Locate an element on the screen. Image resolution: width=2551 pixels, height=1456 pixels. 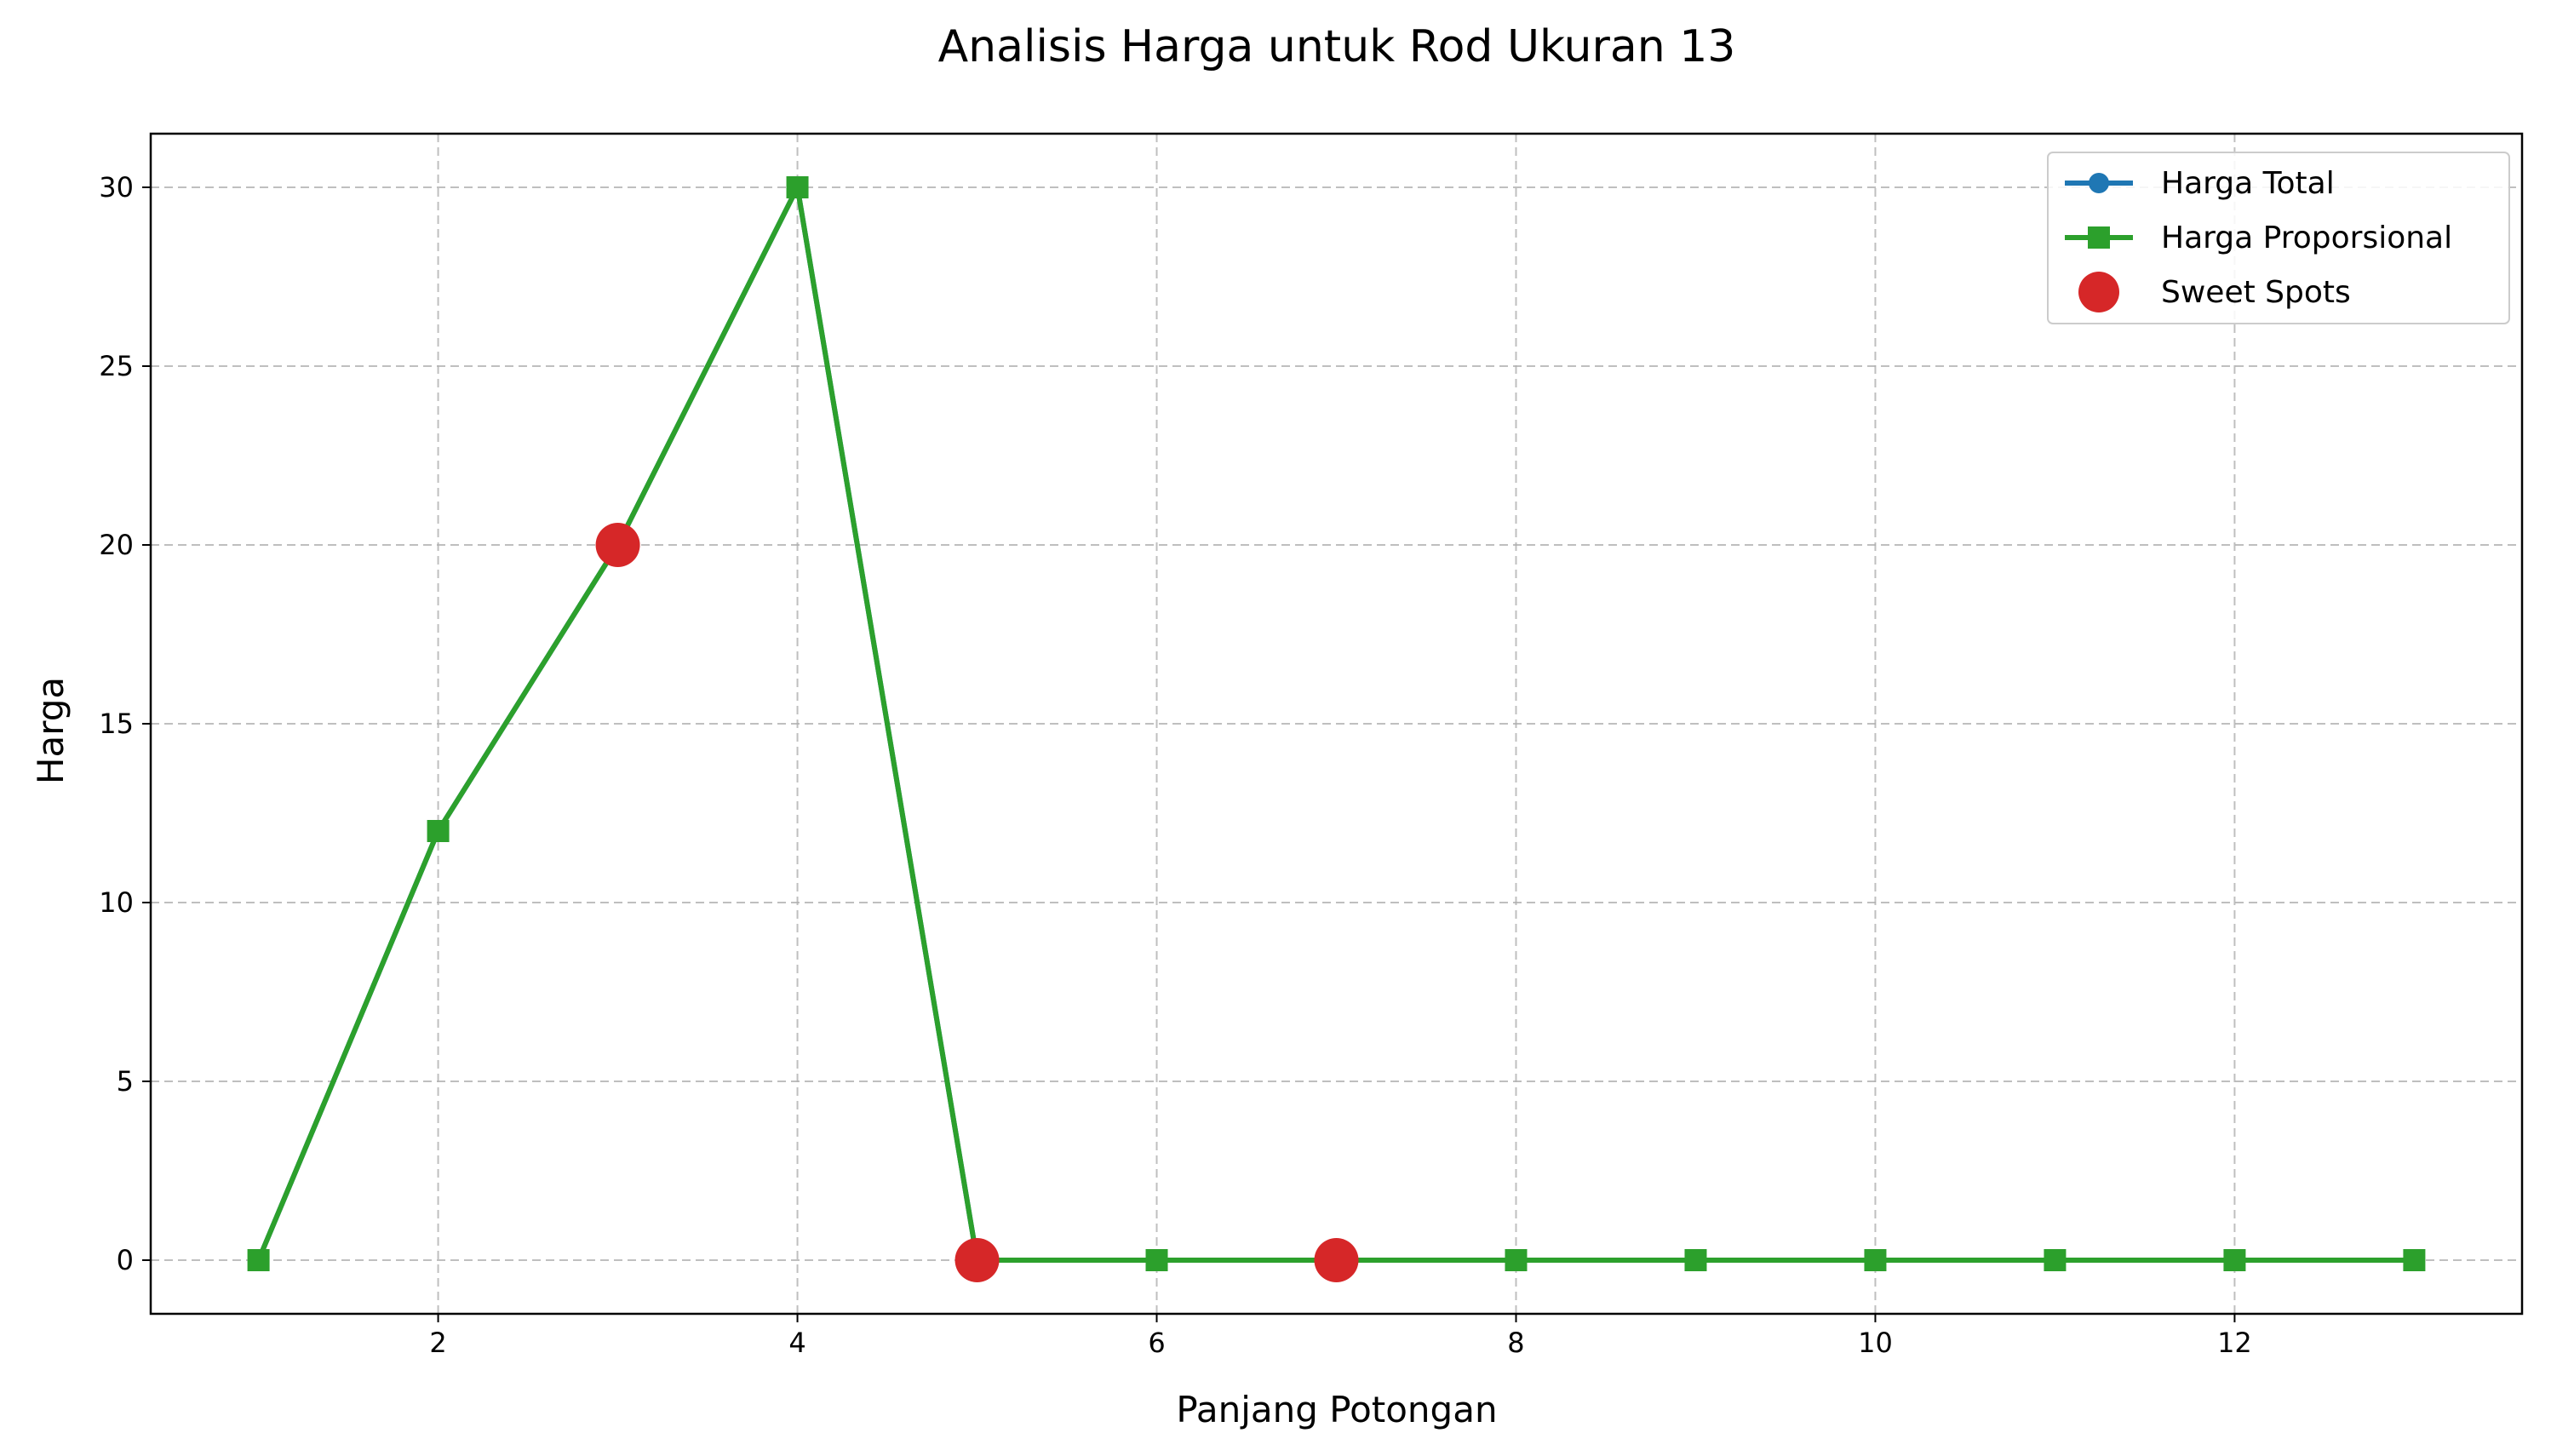
y-tick-label: 25 is located at coordinates (117, 366).